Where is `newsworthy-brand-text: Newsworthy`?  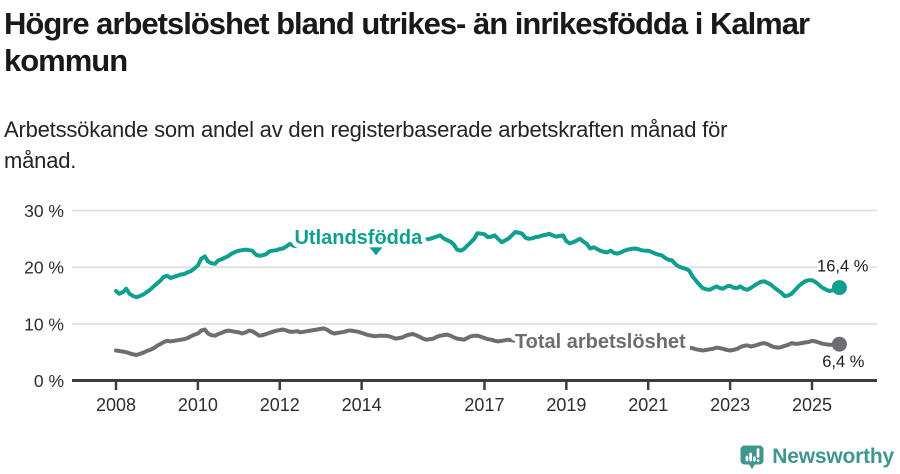 newsworthy-brand-text: Newsworthy is located at coordinates (833, 456).